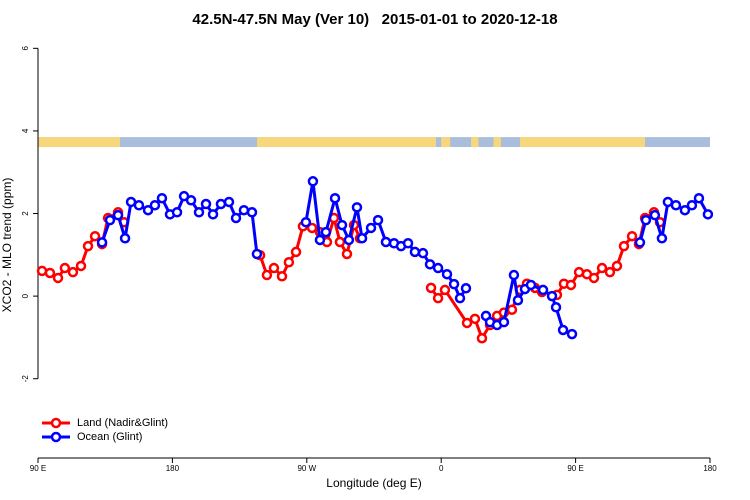  I want to click on y-tick-label: 4, so click(25, 130).